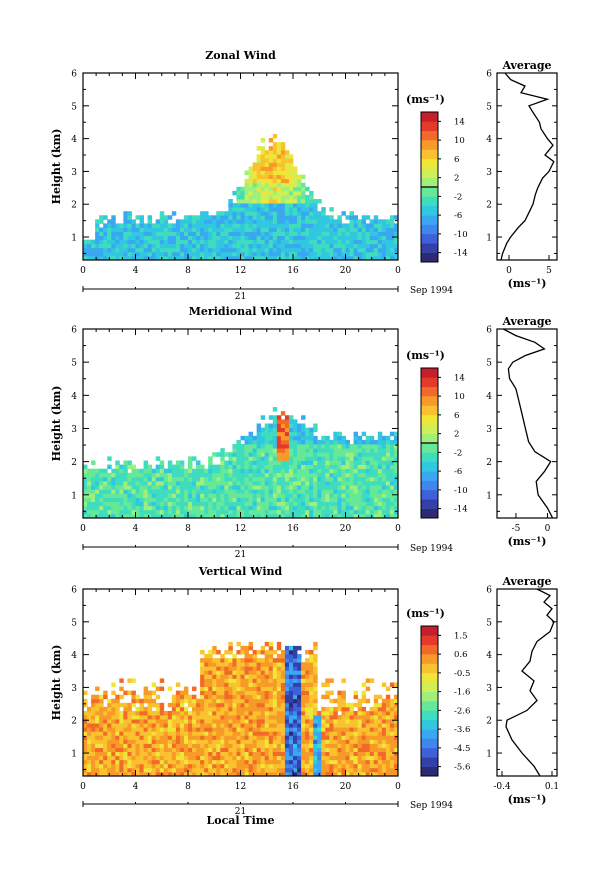 This screenshot has width=612, height=873. What do you see at coordinates (188, 271) in the screenshot?
I see `x-tick-label: 8` at bounding box center [188, 271].